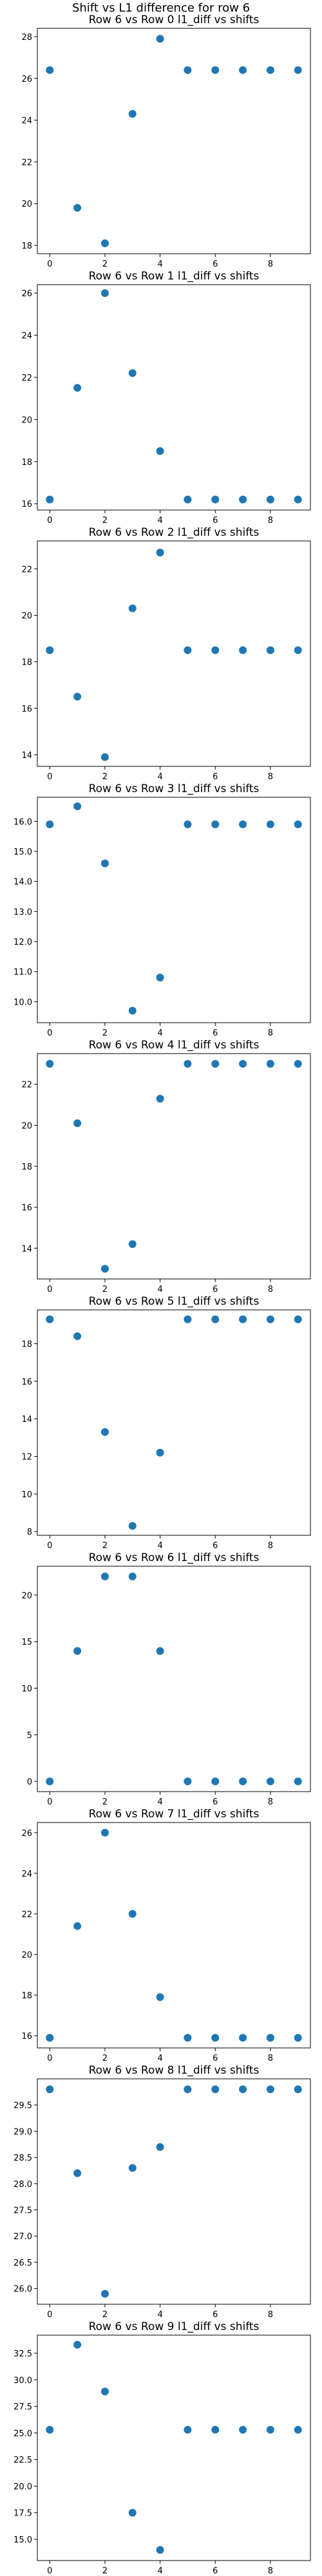 This screenshot has width=322, height=2576. I want to click on figure-title: Shift vs L1 difference for row 6, so click(161, 8).